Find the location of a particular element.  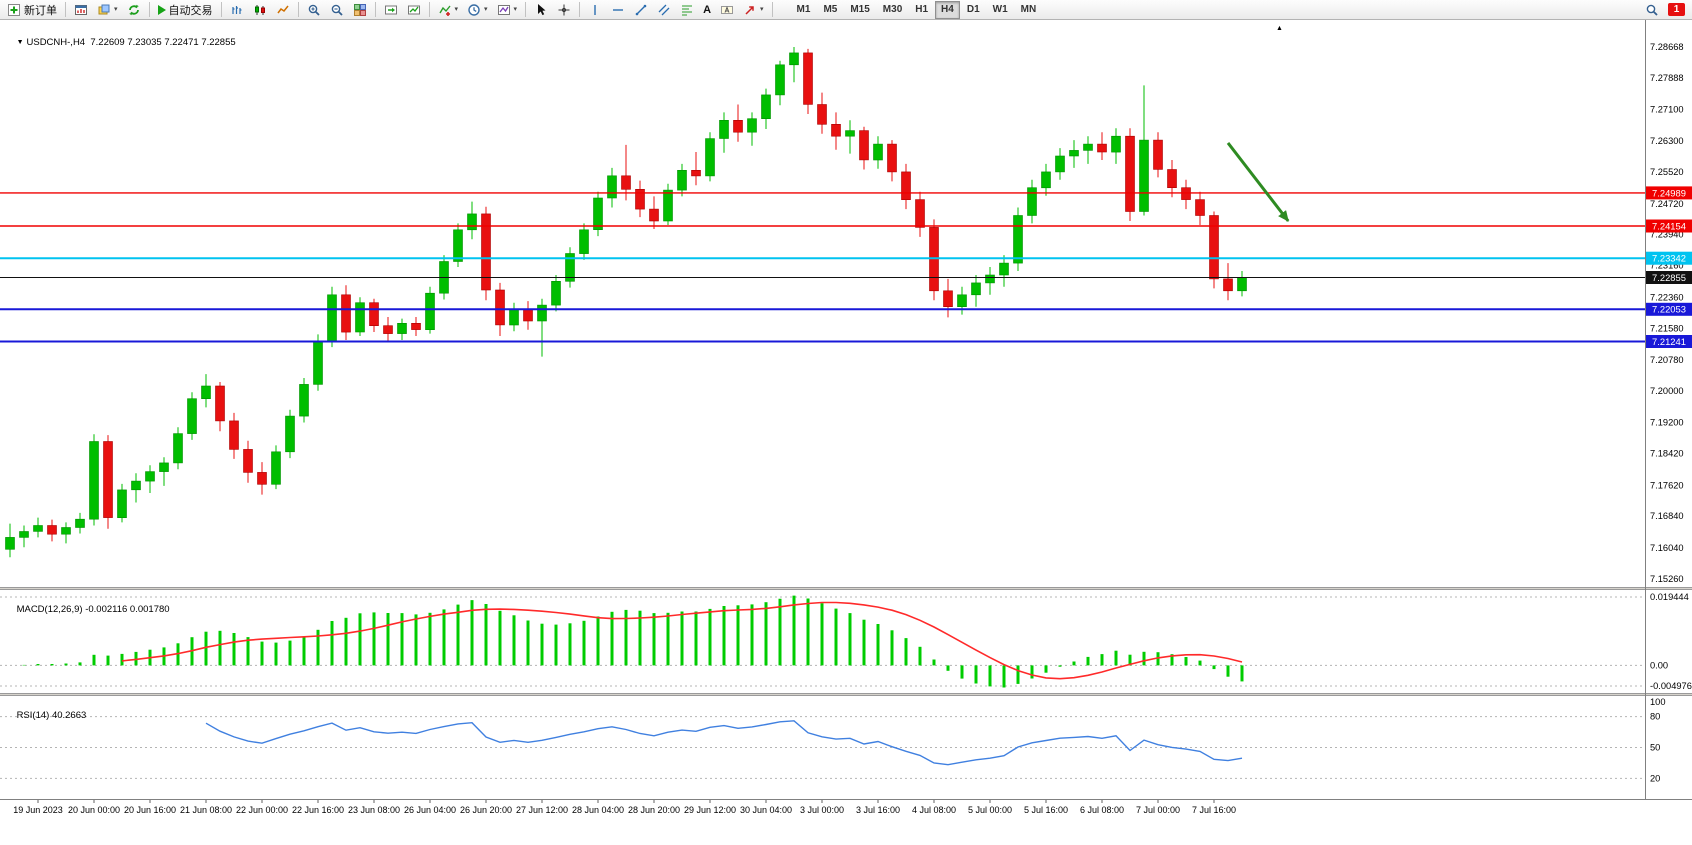

tile-windows-icon is located at coordinates (360, 10).